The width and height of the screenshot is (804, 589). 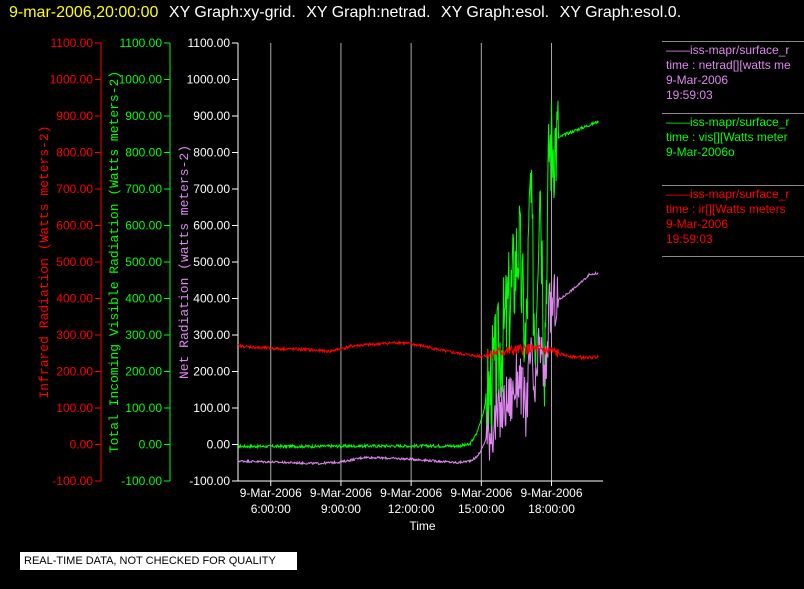 What do you see at coordinates (727, 137) in the screenshot?
I see `legend-line: time : vis[][Watts meter` at bounding box center [727, 137].